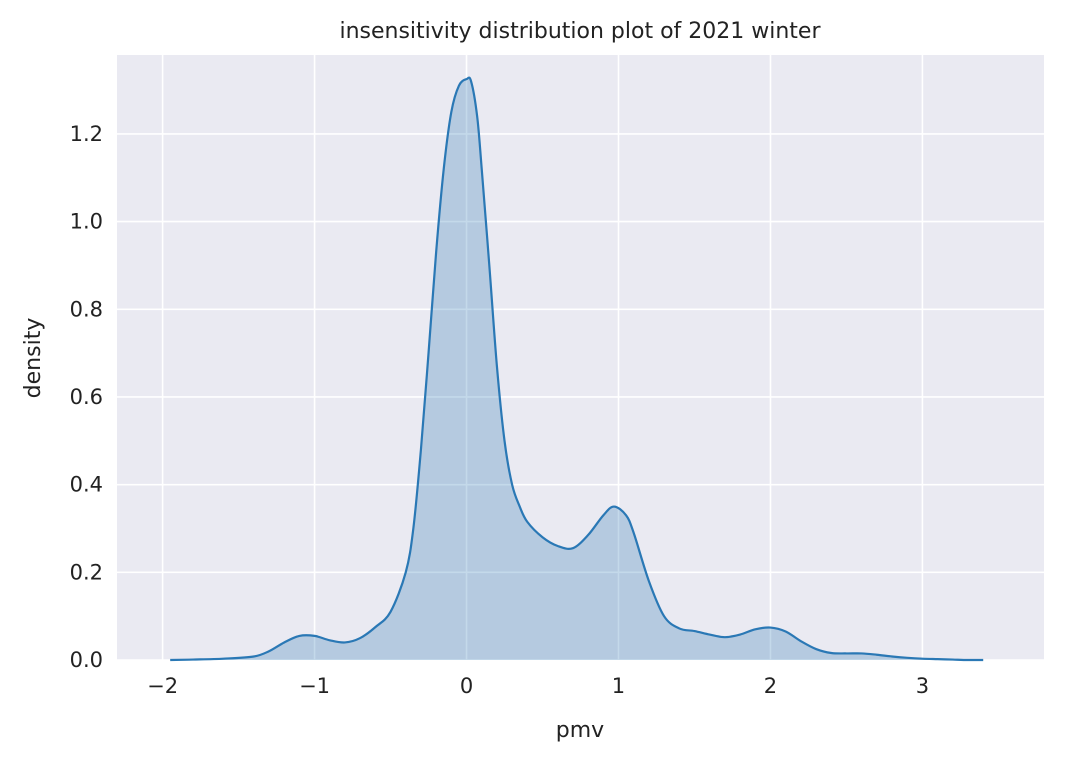 This screenshot has height=763, width=1065. What do you see at coordinates (86, 309) in the screenshot?
I see `y-tick-label: 0.8` at bounding box center [86, 309].